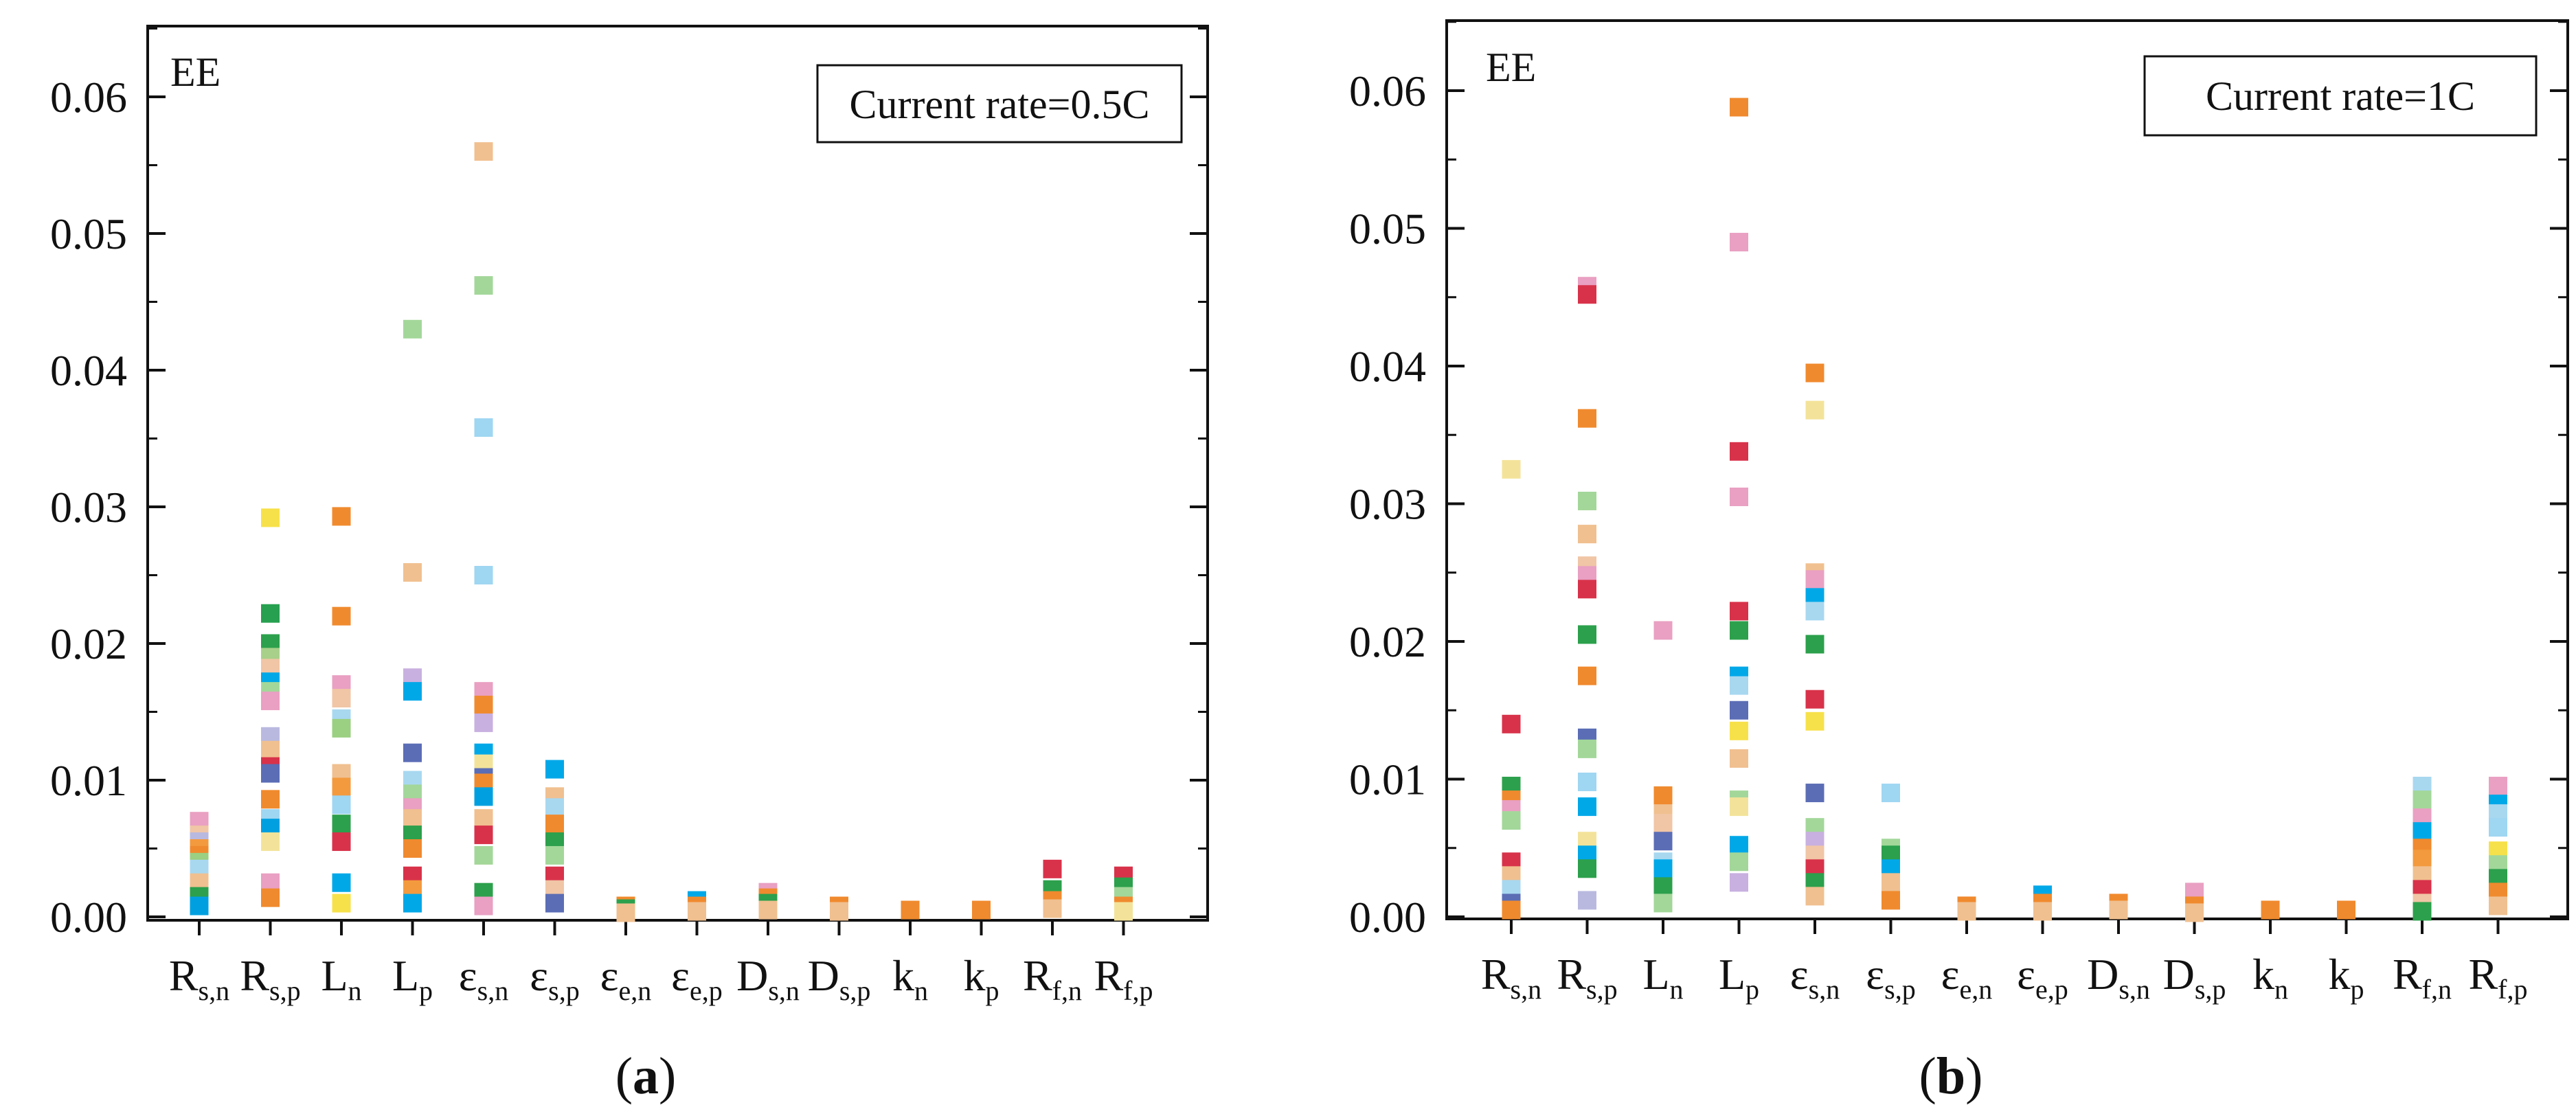 The height and width of the screenshot is (1116, 2576). What do you see at coordinates (88, 97) in the screenshot?
I see `y-tick-label: 0.06` at bounding box center [88, 97].